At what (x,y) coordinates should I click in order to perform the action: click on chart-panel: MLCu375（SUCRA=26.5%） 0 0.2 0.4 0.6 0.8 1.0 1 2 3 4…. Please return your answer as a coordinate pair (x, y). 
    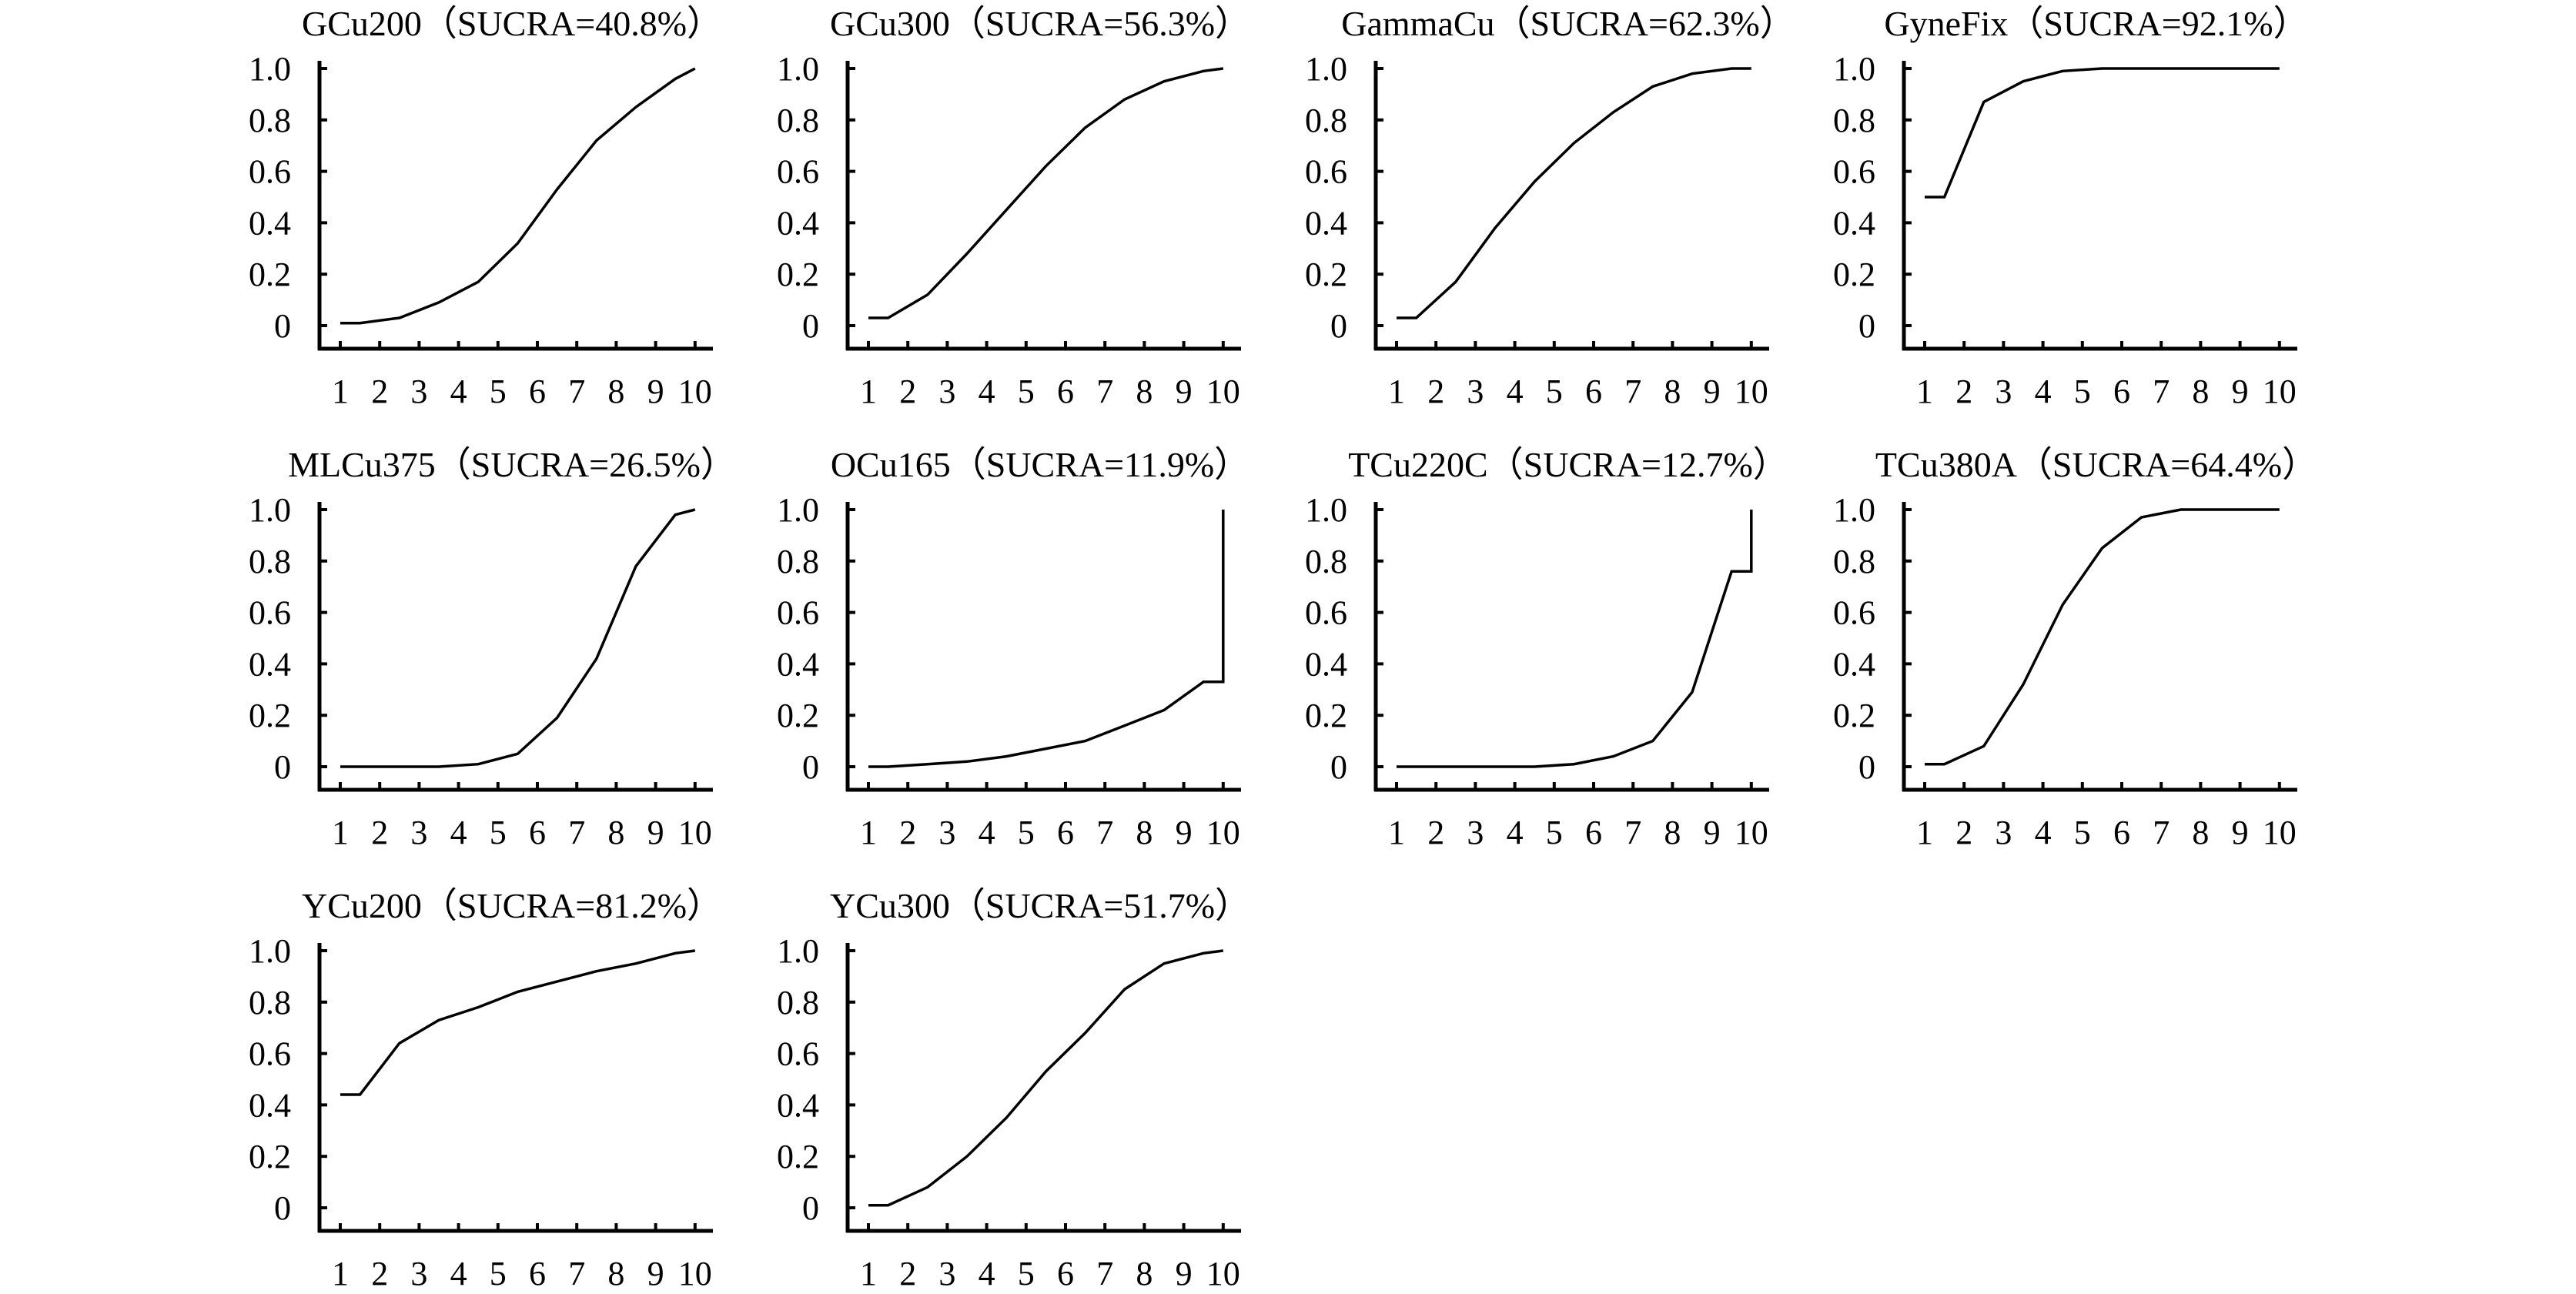
    Looking at the image, I should click on (492, 648).